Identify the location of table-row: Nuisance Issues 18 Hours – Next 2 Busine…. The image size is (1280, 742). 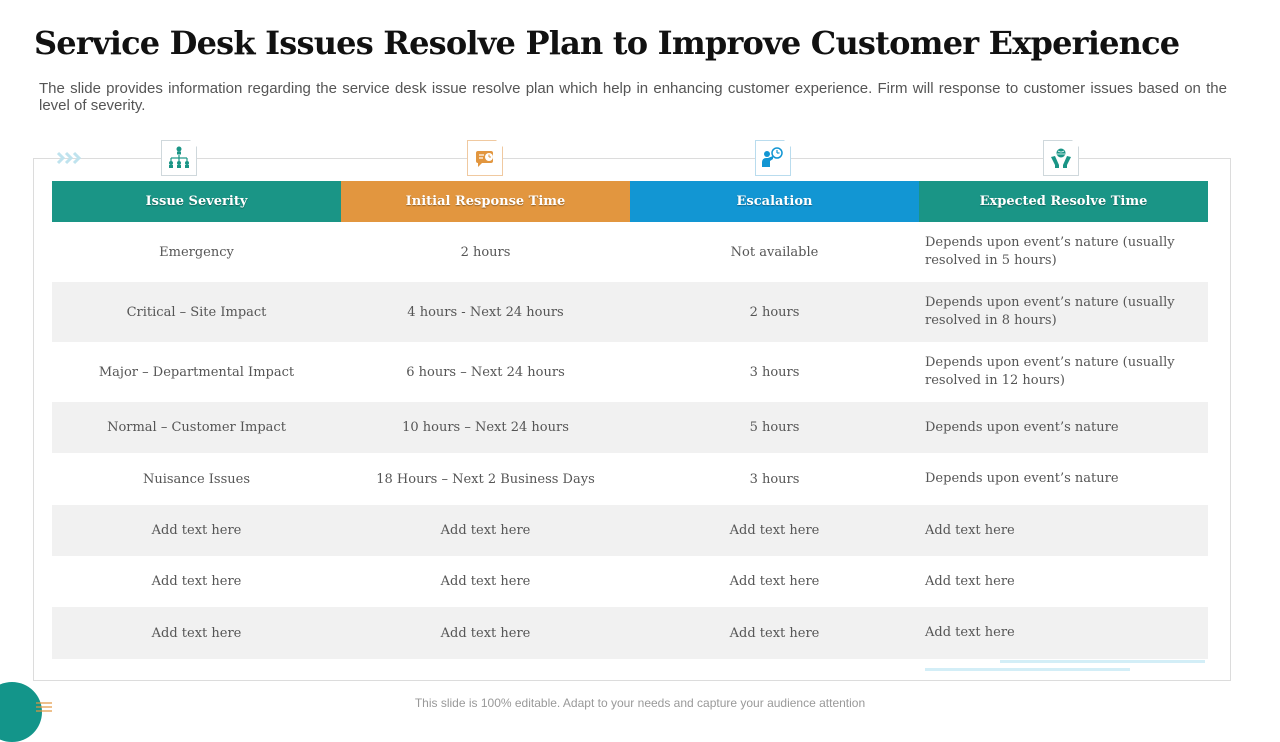
(630, 479).